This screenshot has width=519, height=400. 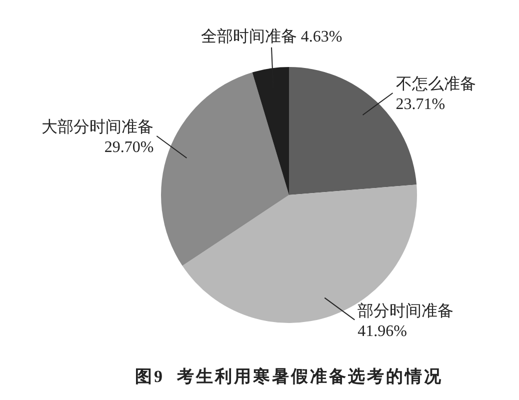 What do you see at coordinates (225, 169) in the screenshot?
I see `pie-slice` at bounding box center [225, 169].